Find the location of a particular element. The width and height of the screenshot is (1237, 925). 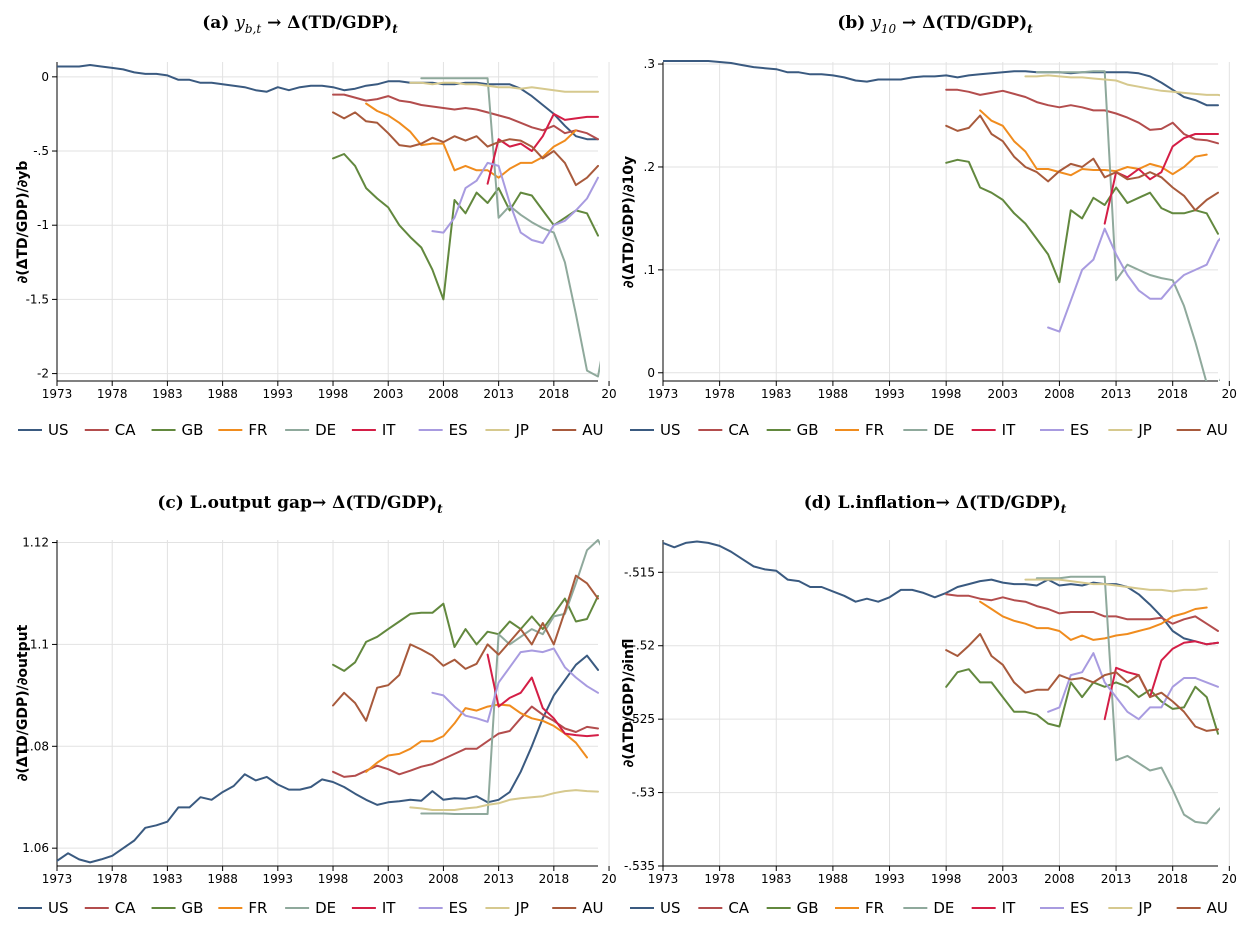

y-tick-label: .2 is located at coordinates (649, 167).